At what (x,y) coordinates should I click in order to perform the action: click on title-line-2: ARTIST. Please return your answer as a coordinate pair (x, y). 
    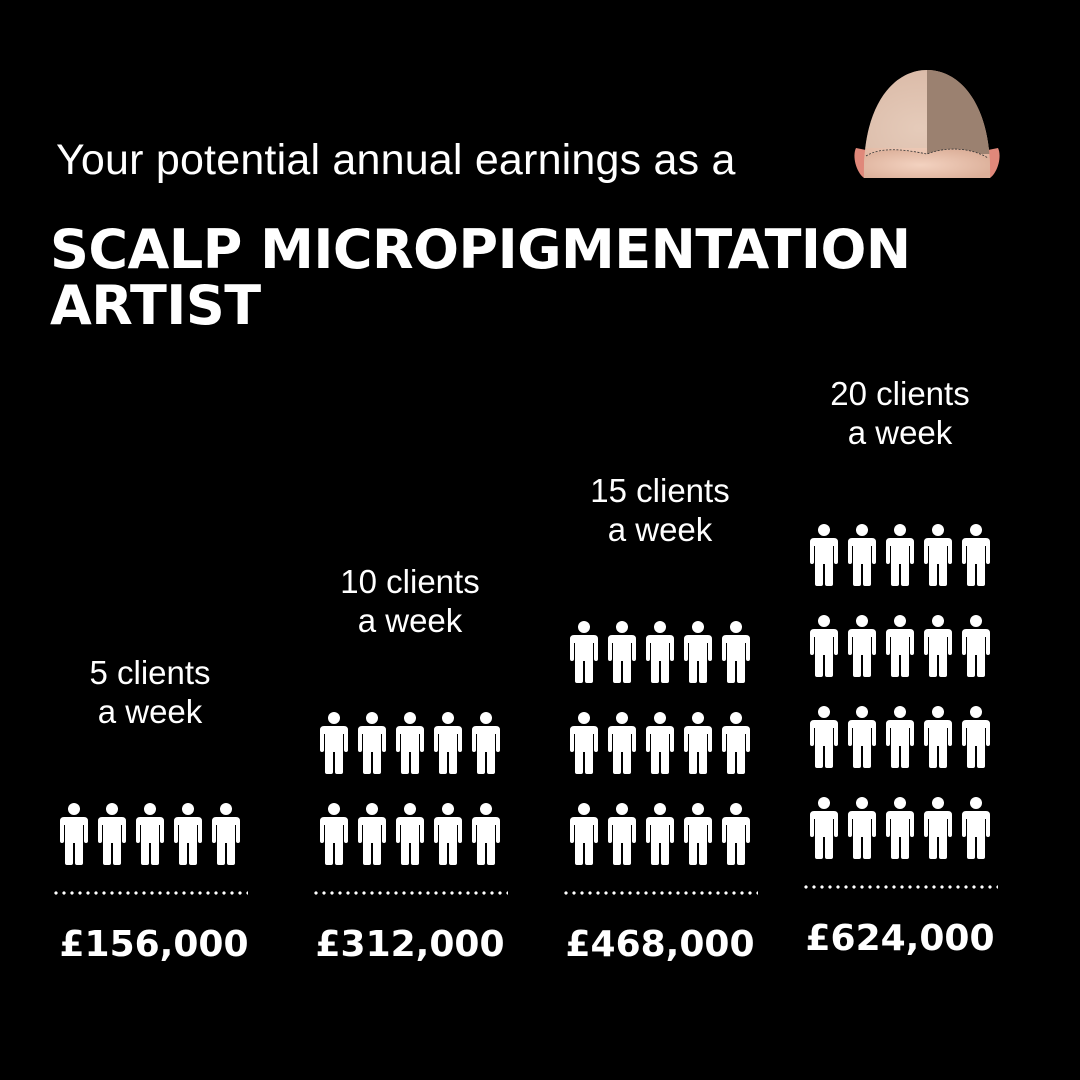
    Looking at the image, I should click on (155, 305).